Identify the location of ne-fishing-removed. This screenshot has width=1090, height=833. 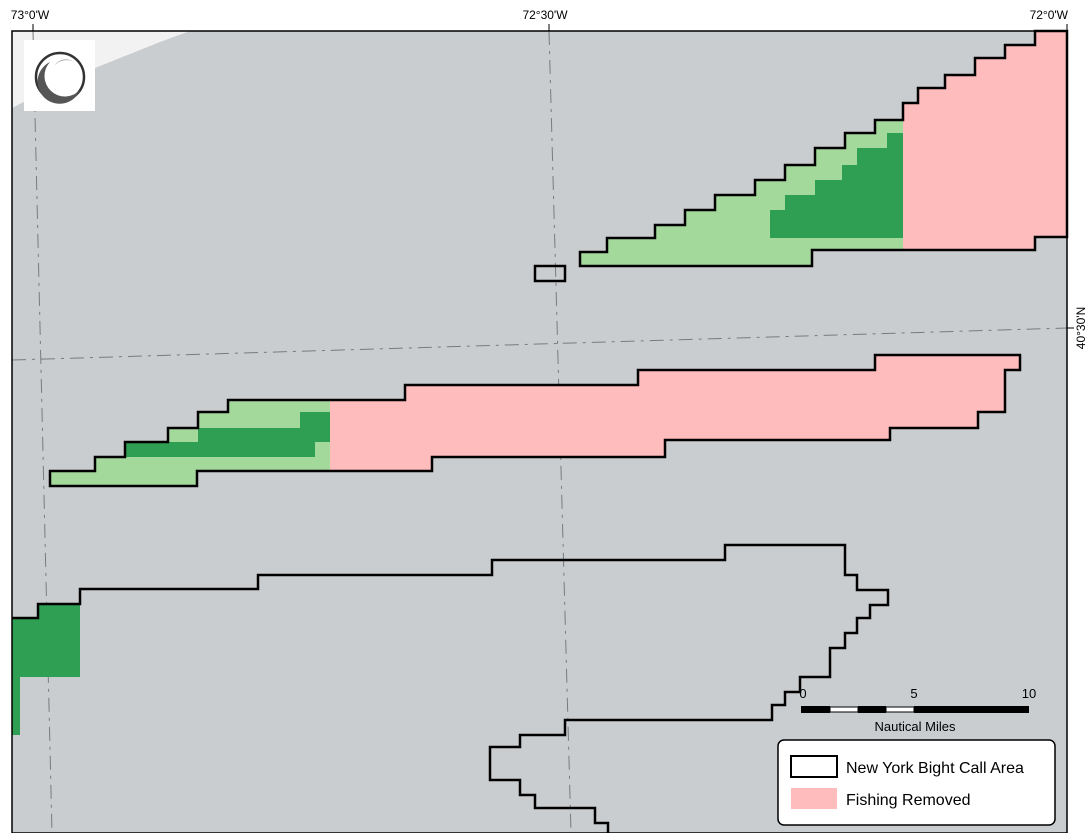
(985, 140).